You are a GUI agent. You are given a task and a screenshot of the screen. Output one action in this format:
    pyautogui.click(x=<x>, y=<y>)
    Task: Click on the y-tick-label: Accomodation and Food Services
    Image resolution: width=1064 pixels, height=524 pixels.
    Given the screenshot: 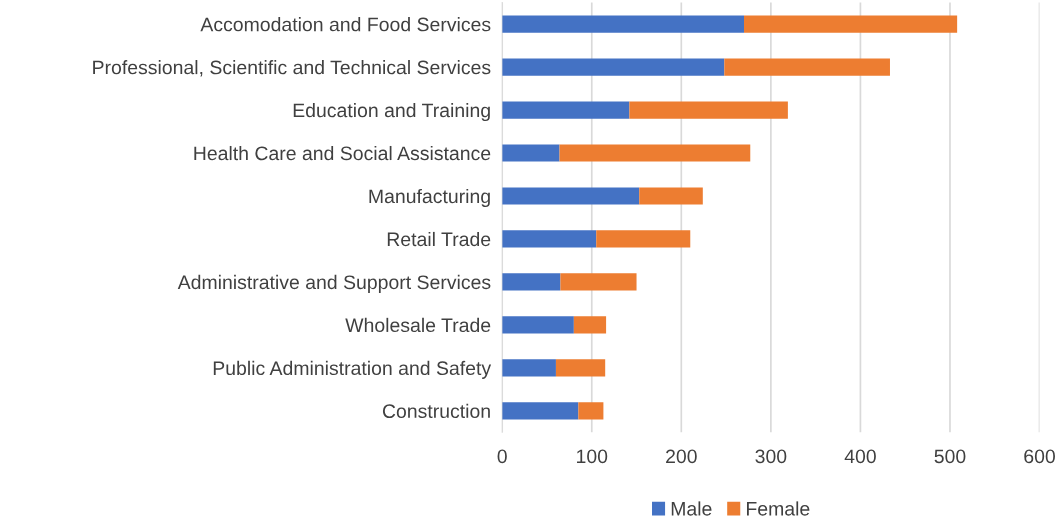 What is the action you would take?
    pyautogui.click(x=345, y=24)
    